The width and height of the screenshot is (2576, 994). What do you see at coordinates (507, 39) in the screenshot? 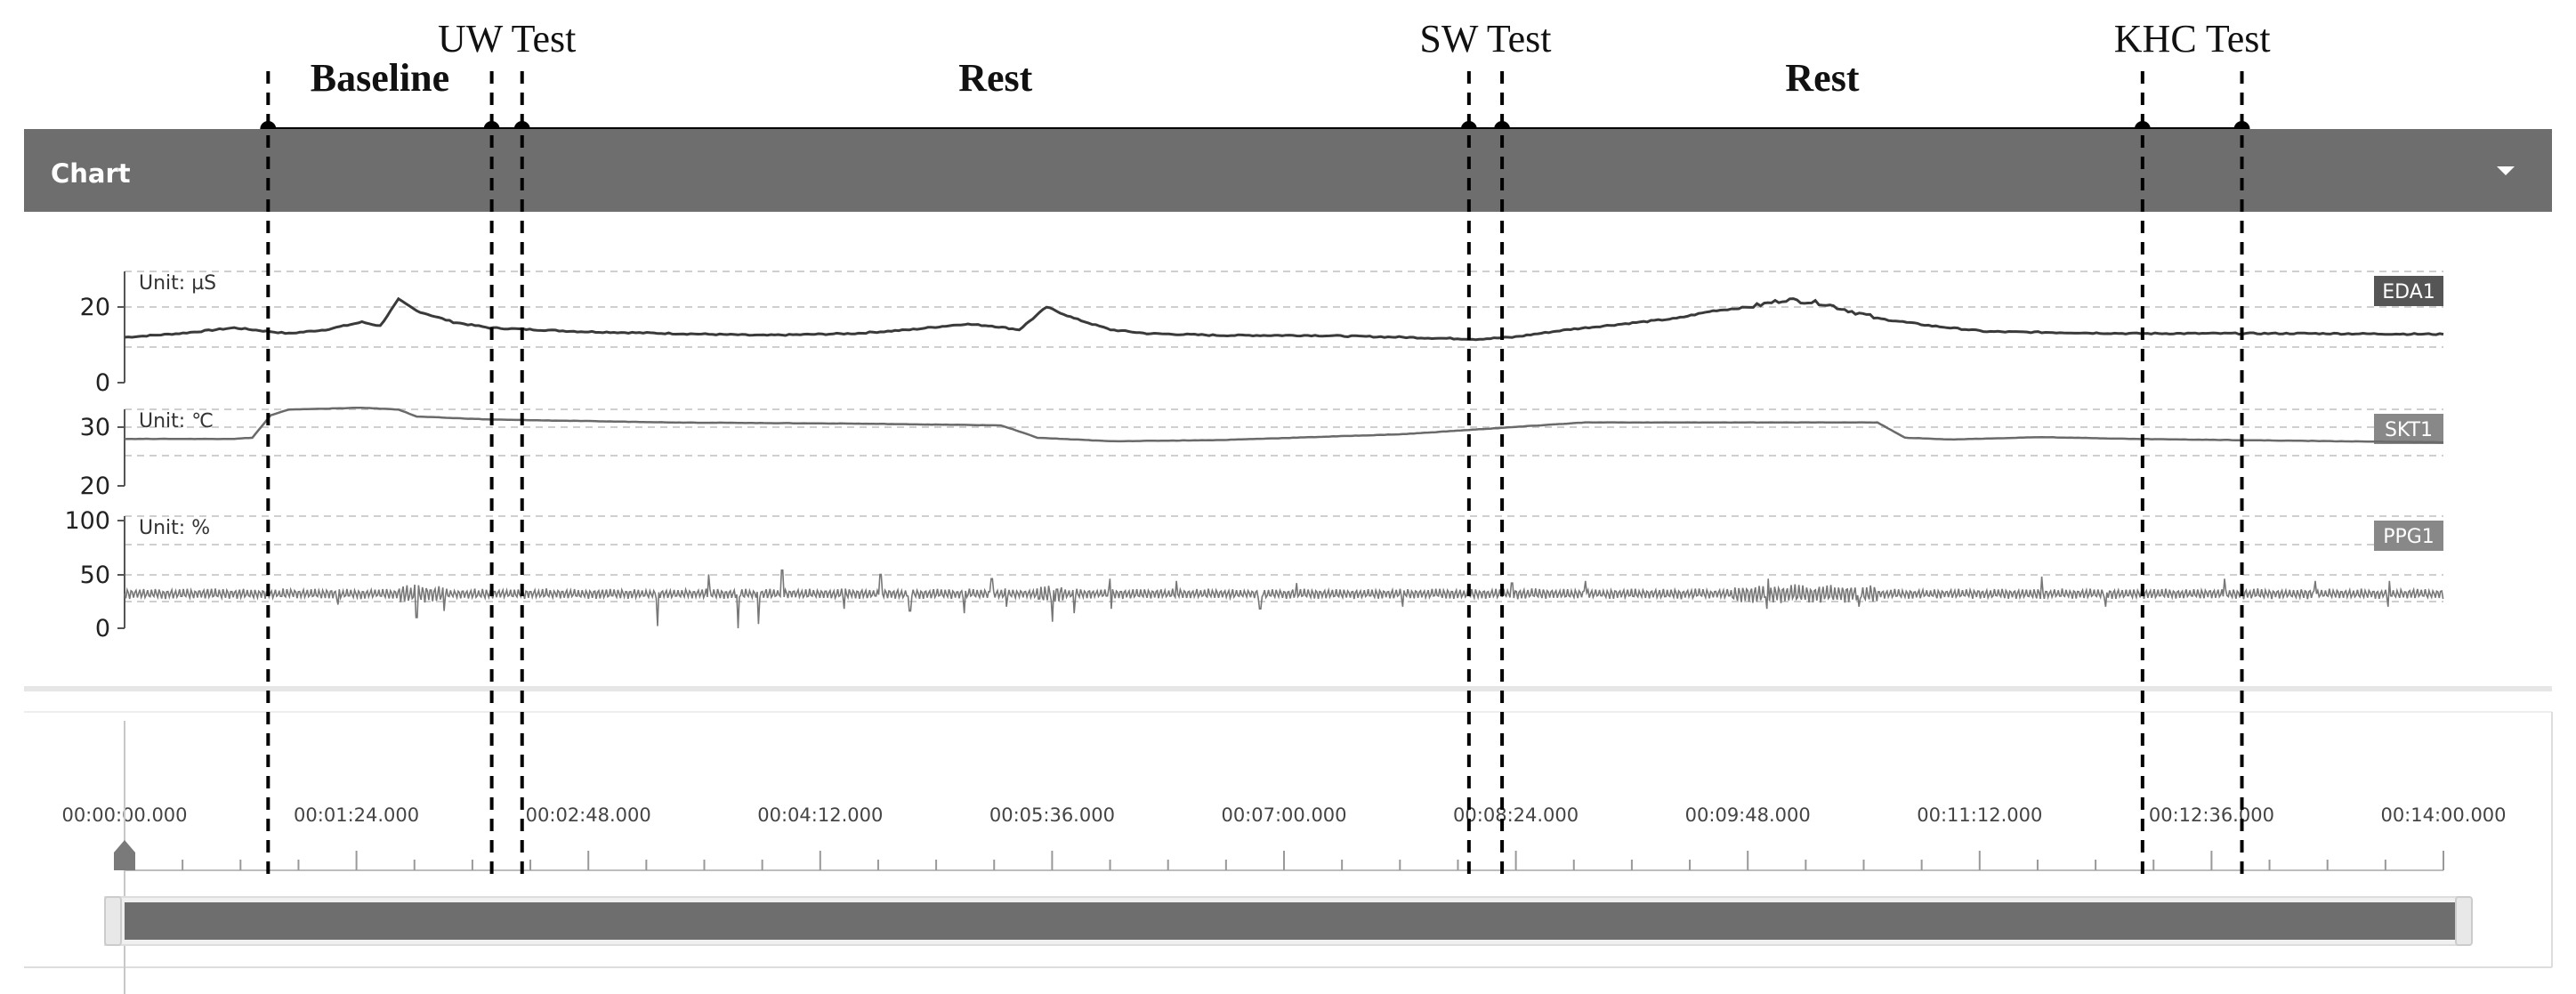
I see `phase-label: UW Test` at bounding box center [507, 39].